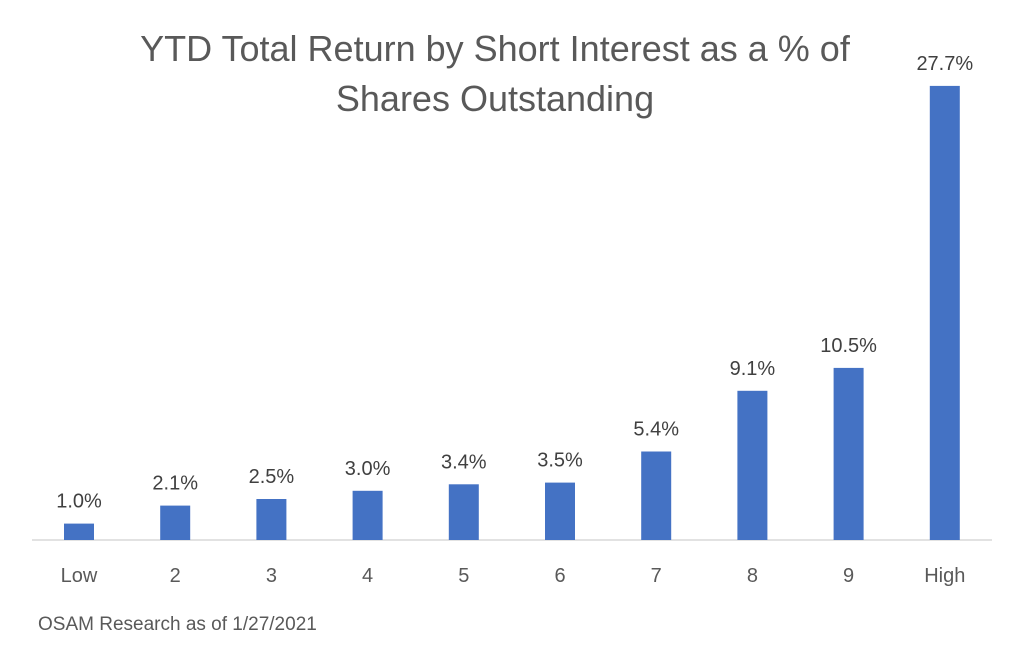  Describe the element at coordinates (656, 576) in the screenshot. I see `x-tick-label-7: 7` at that location.